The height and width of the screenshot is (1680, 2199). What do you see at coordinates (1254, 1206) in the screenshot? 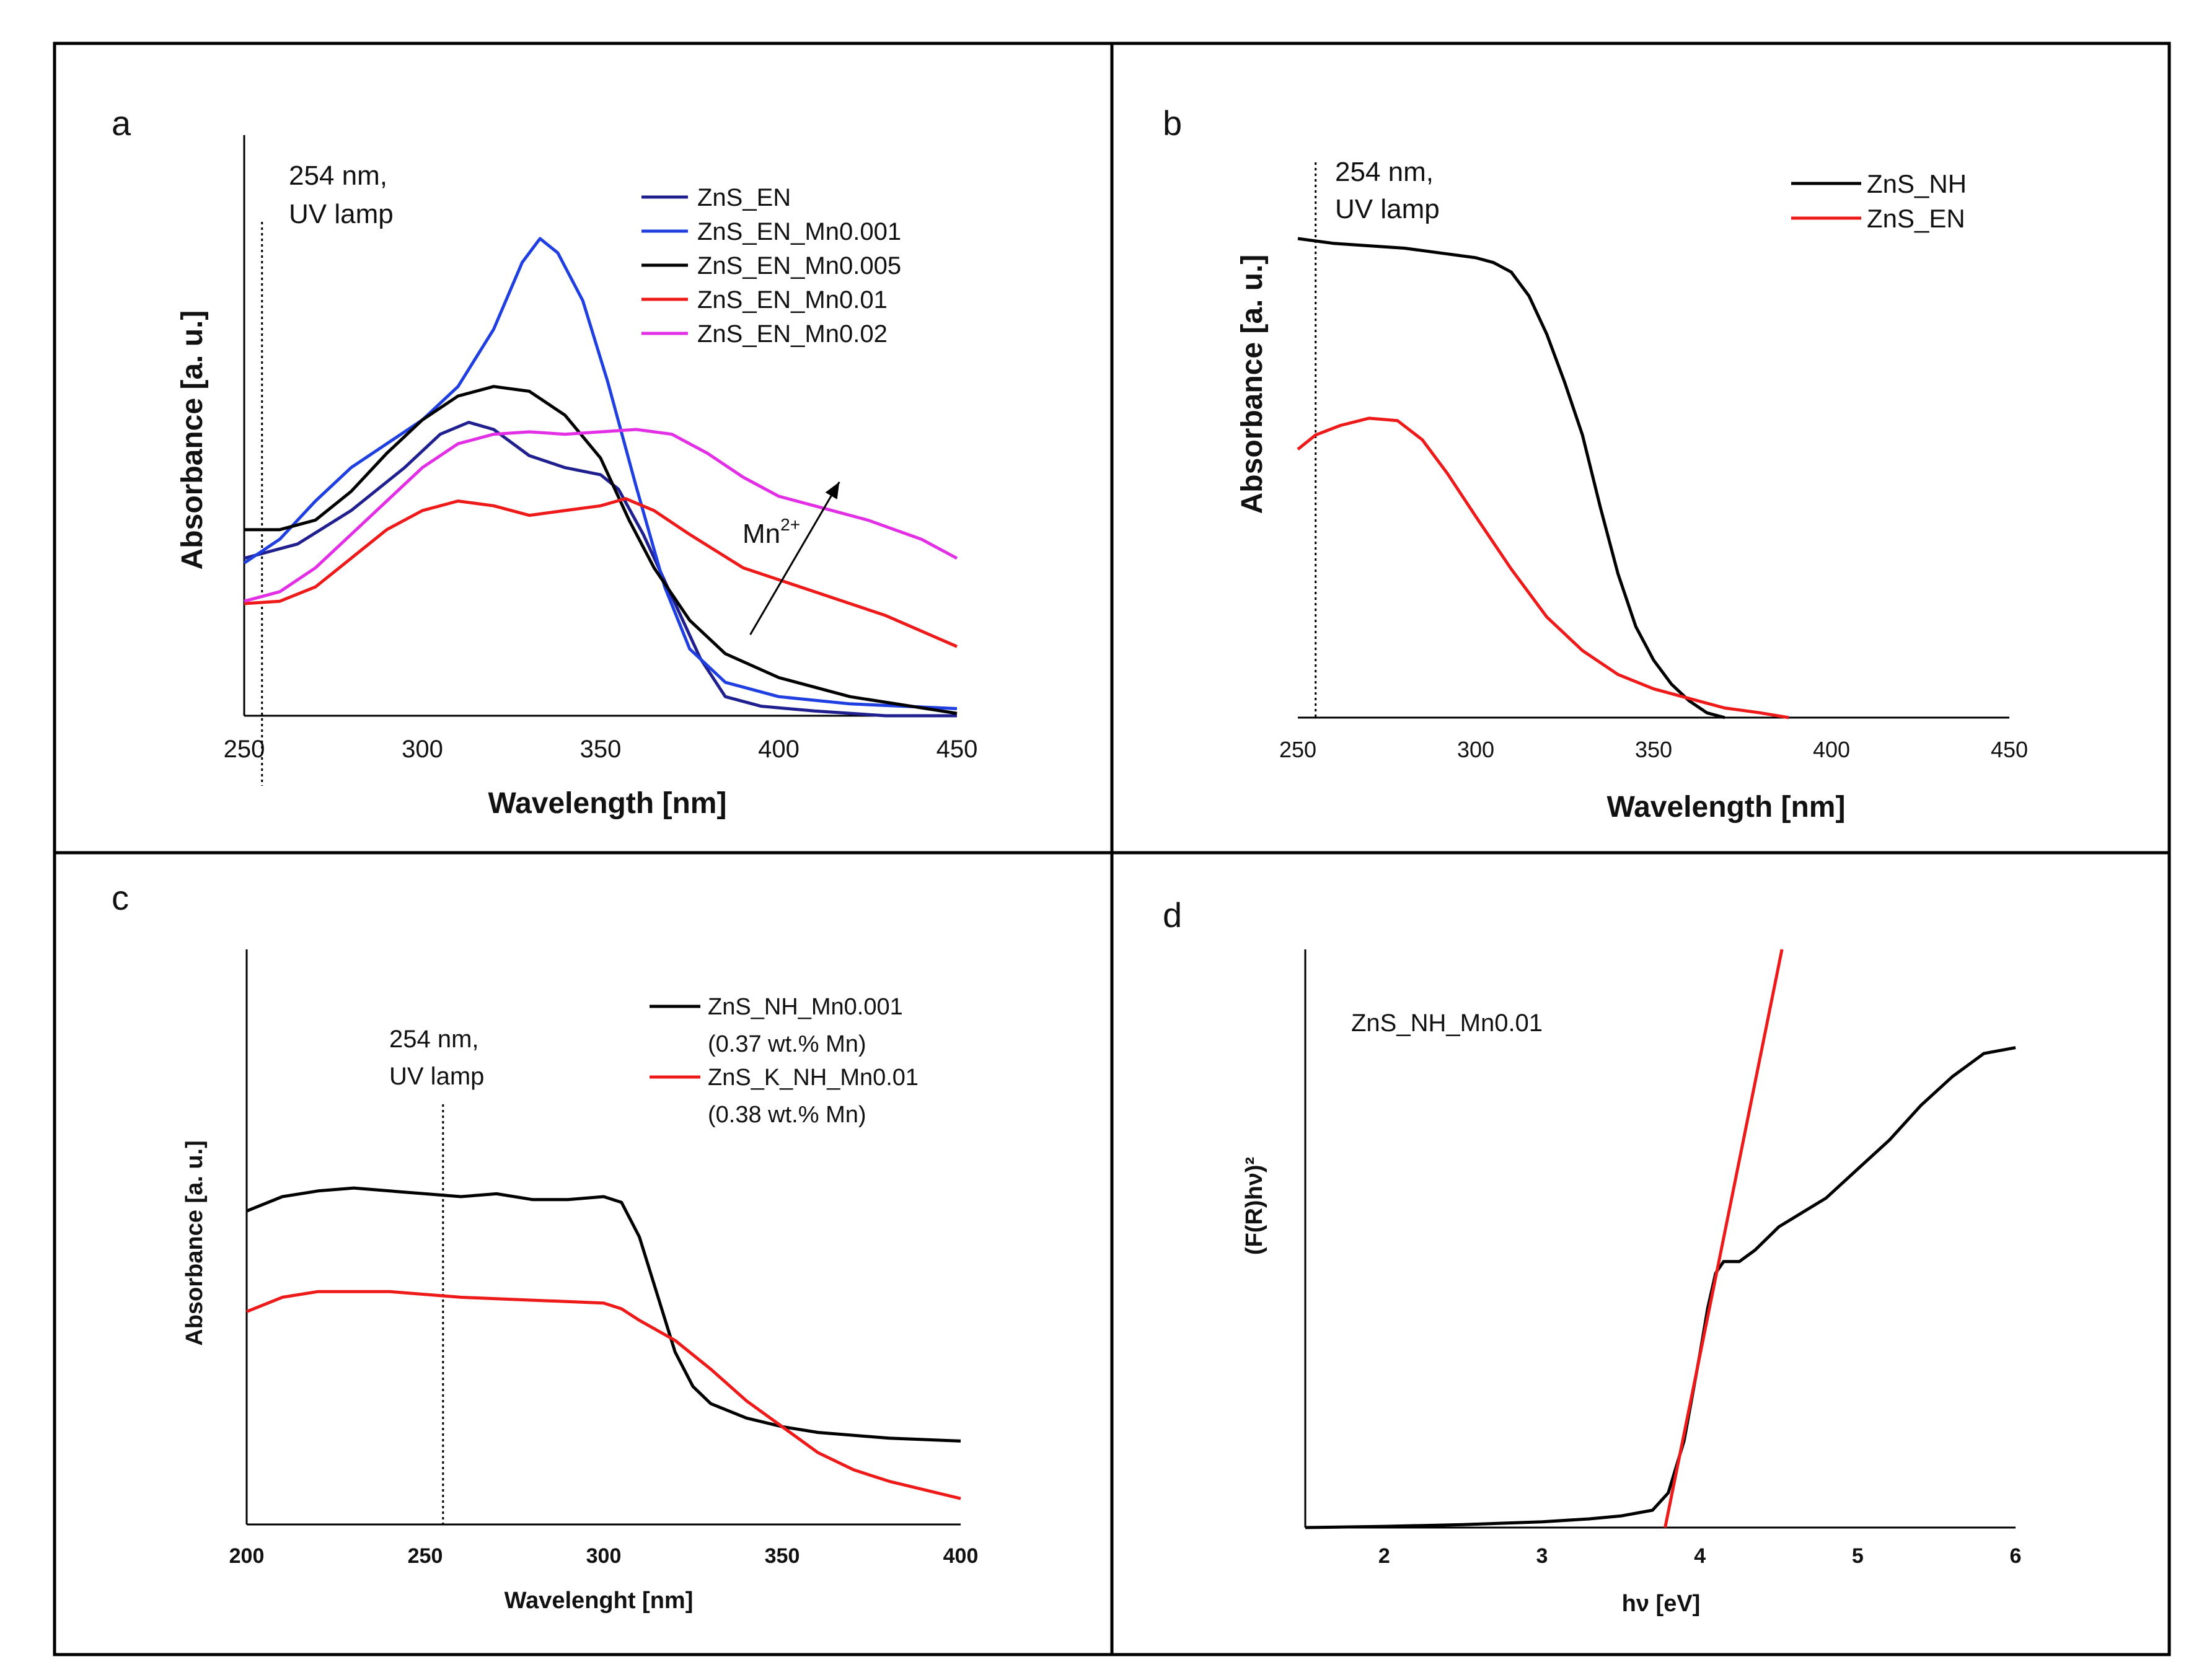
I see `panel-d-ylabel: (F(R)hν)²` at bounding box center [1254, 1206].